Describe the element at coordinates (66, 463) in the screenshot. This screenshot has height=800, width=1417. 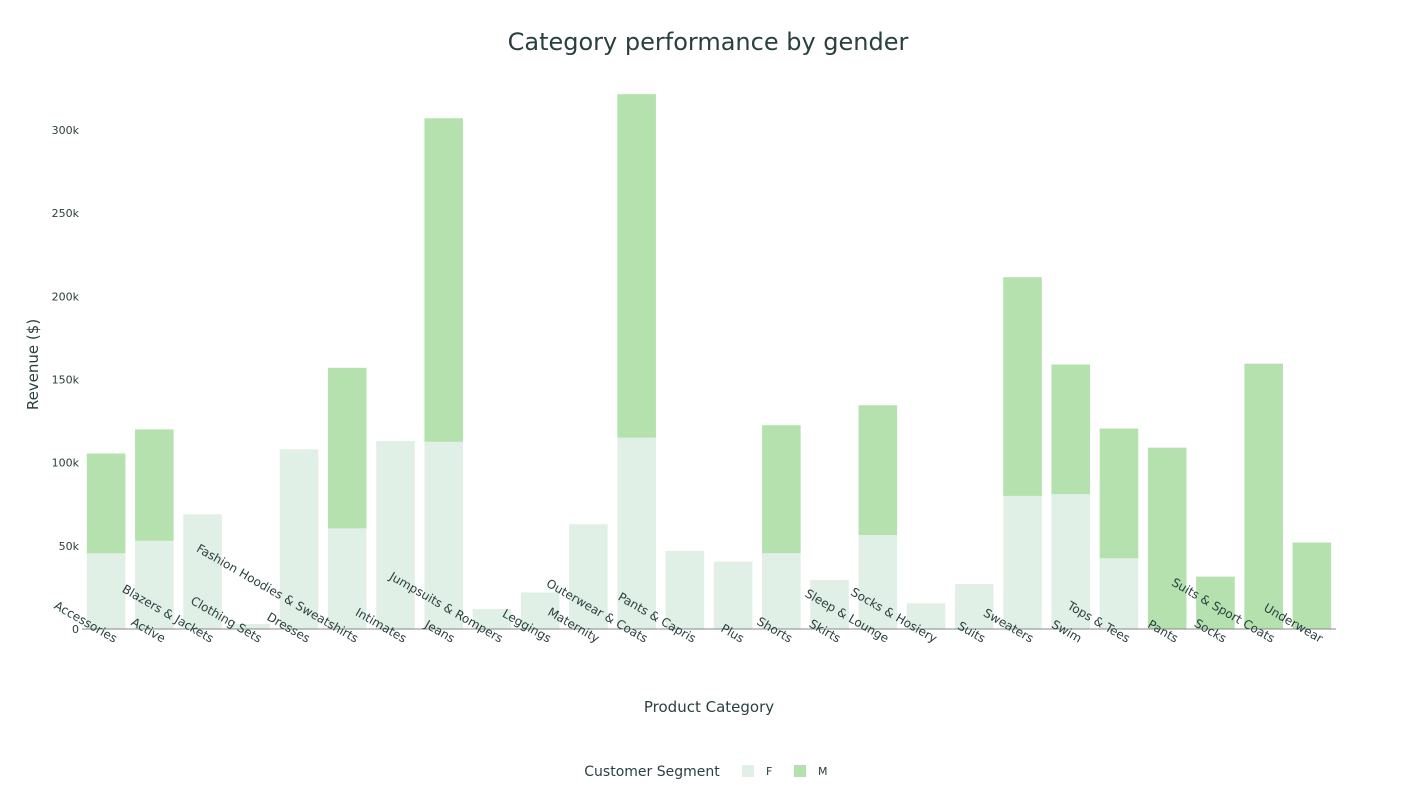
I see `y-tick-label: 100k` at that location.